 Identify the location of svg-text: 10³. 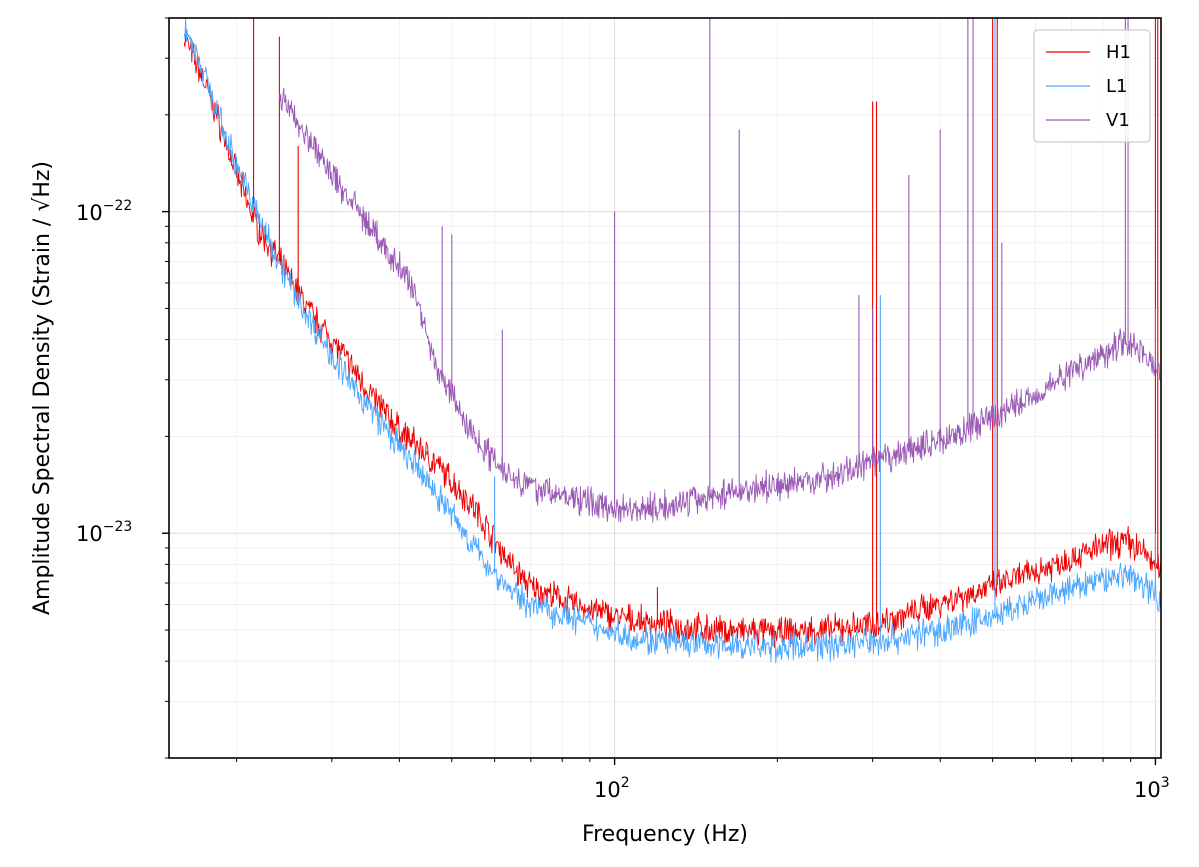
(1152, 788).